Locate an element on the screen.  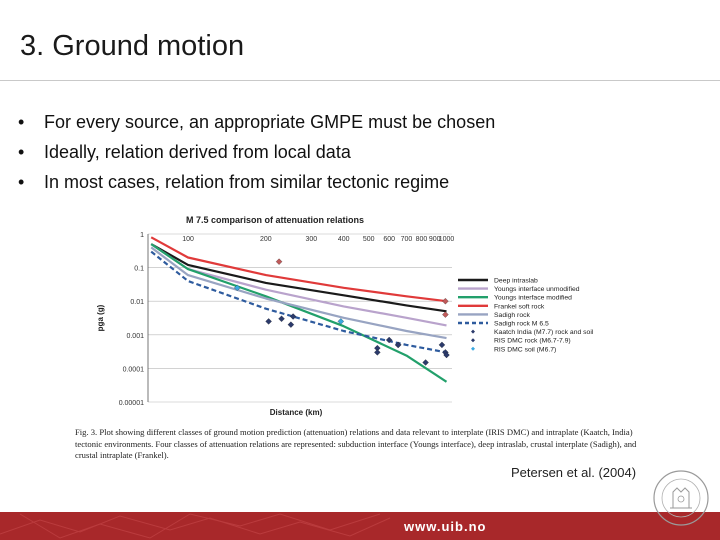
slide-title: 3. Ground motion is located at coordinates (132, 46).